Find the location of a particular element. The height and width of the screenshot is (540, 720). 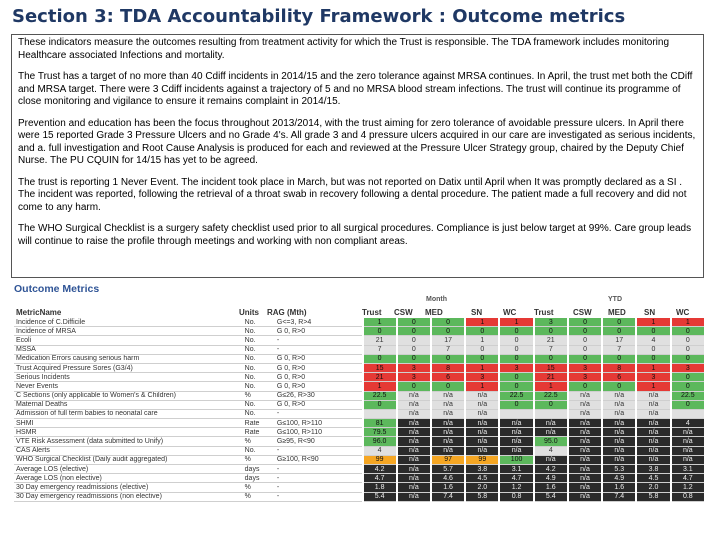

metric-value-cell: 1.6 is located at coordinates (550, 487).